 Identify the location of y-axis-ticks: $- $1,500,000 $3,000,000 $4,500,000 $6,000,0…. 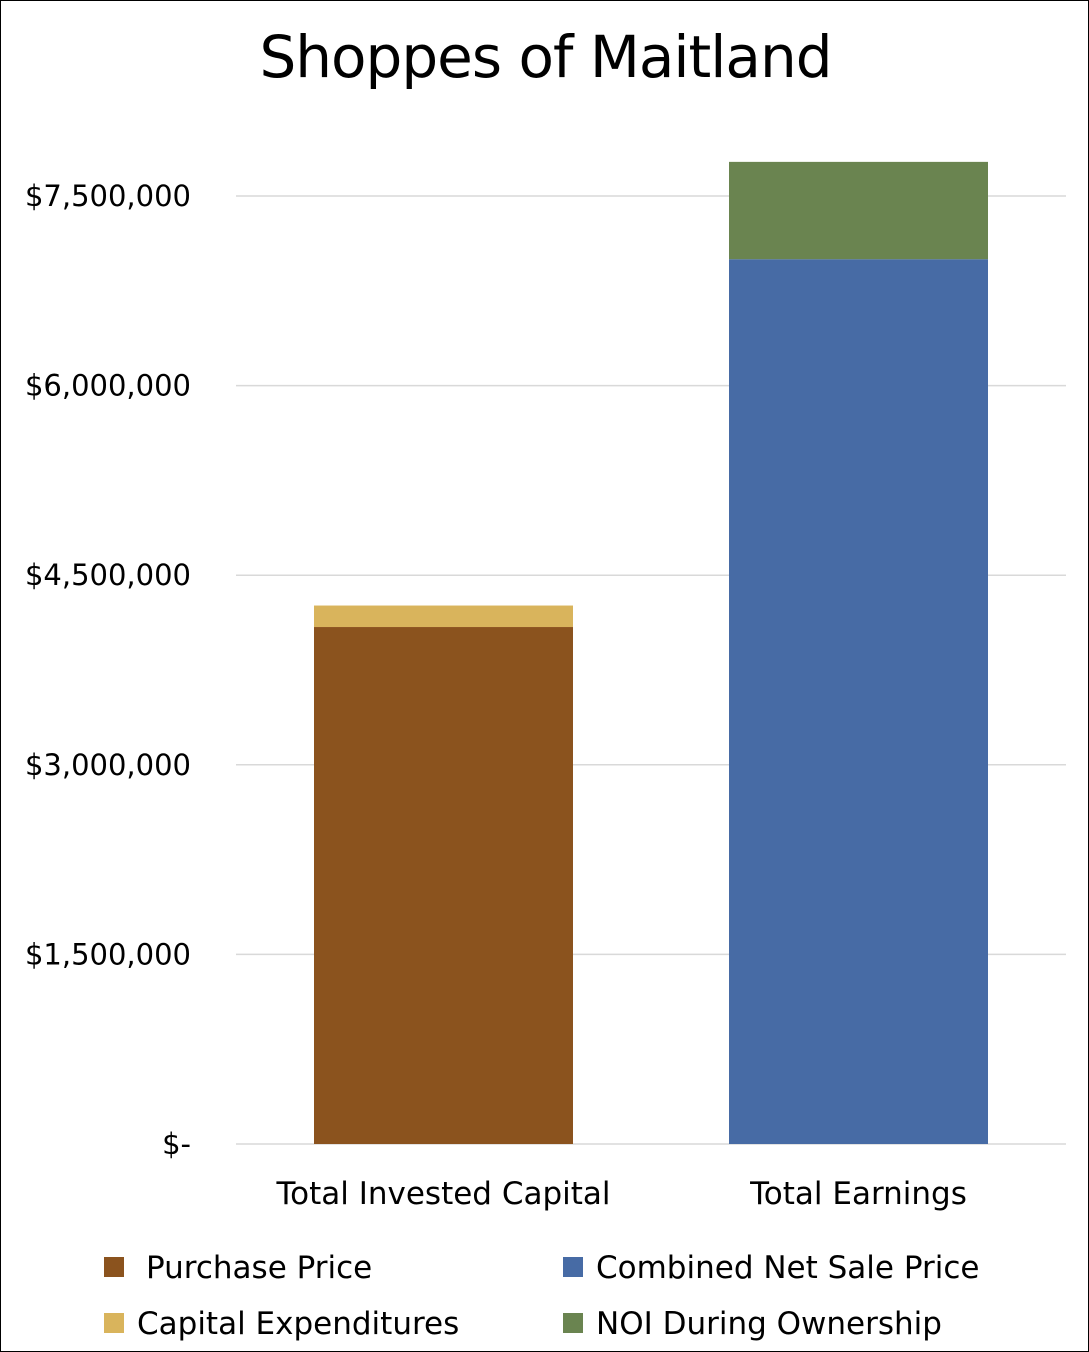
(108, 670).